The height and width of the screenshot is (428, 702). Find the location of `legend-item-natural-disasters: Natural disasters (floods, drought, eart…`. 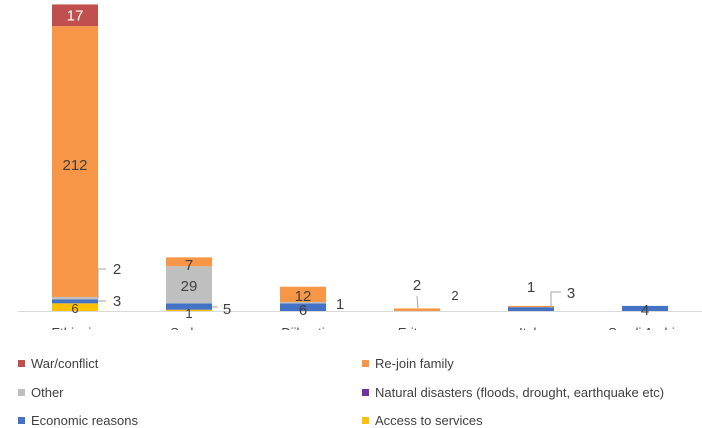

legend-item-natural-disasters: Natural disasters (floods, drought, eart… is located at coordinates (513, 392).